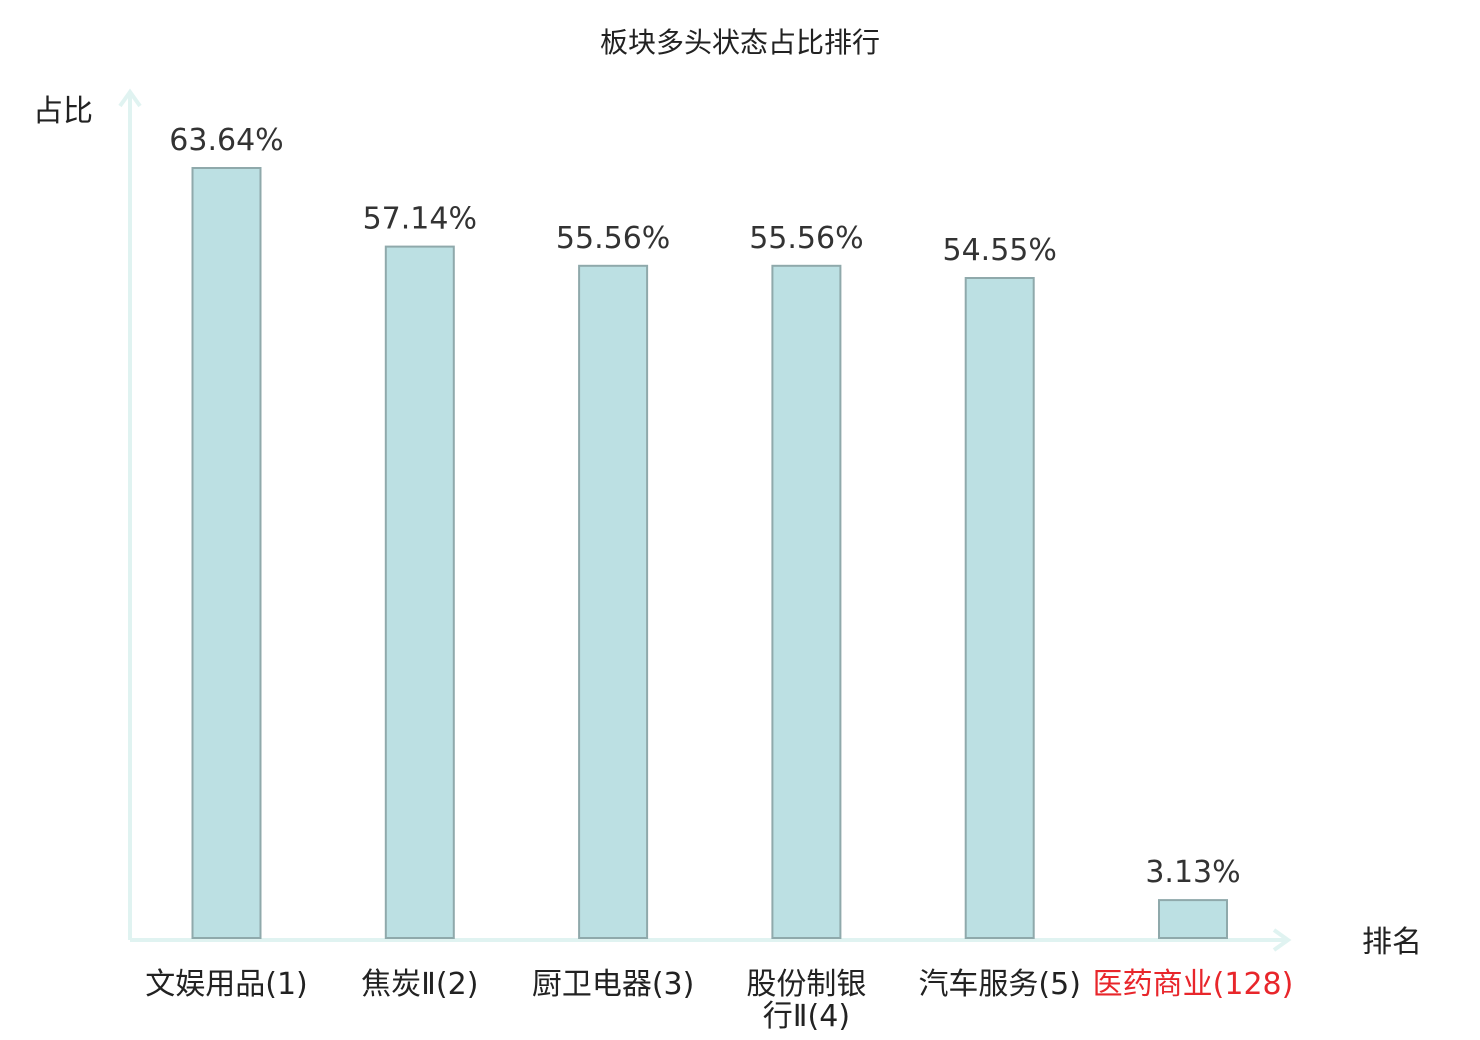  Describe the element at coordinates (226, 984) in the screenshot. I see `x-tick-label: 文娱用品(1)` at that location.